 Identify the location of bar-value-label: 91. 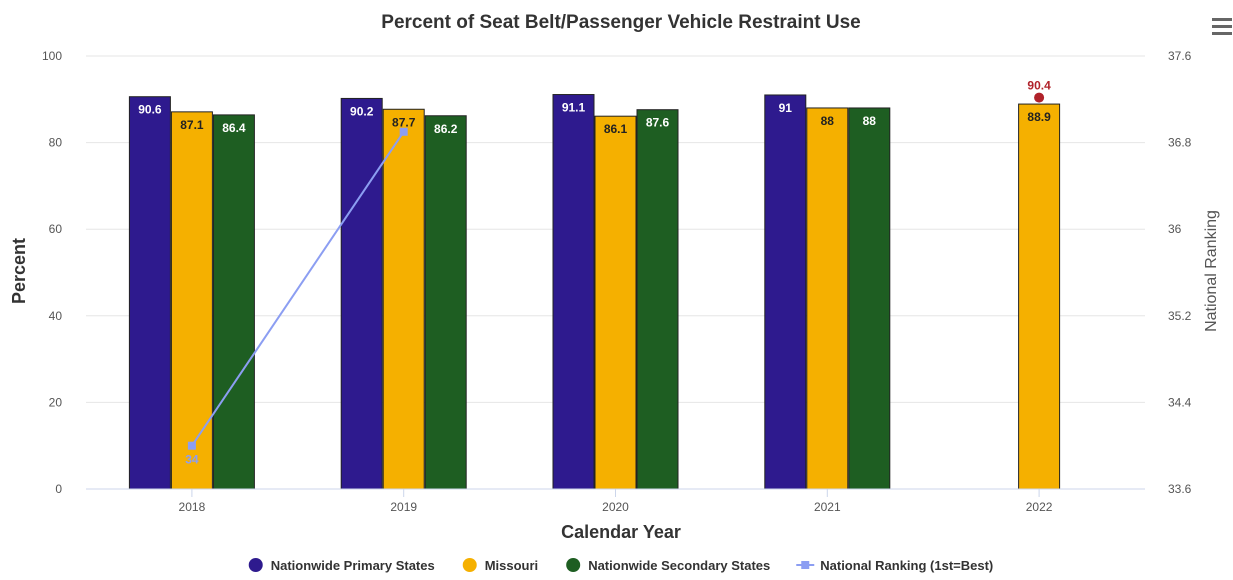
(786, 108).